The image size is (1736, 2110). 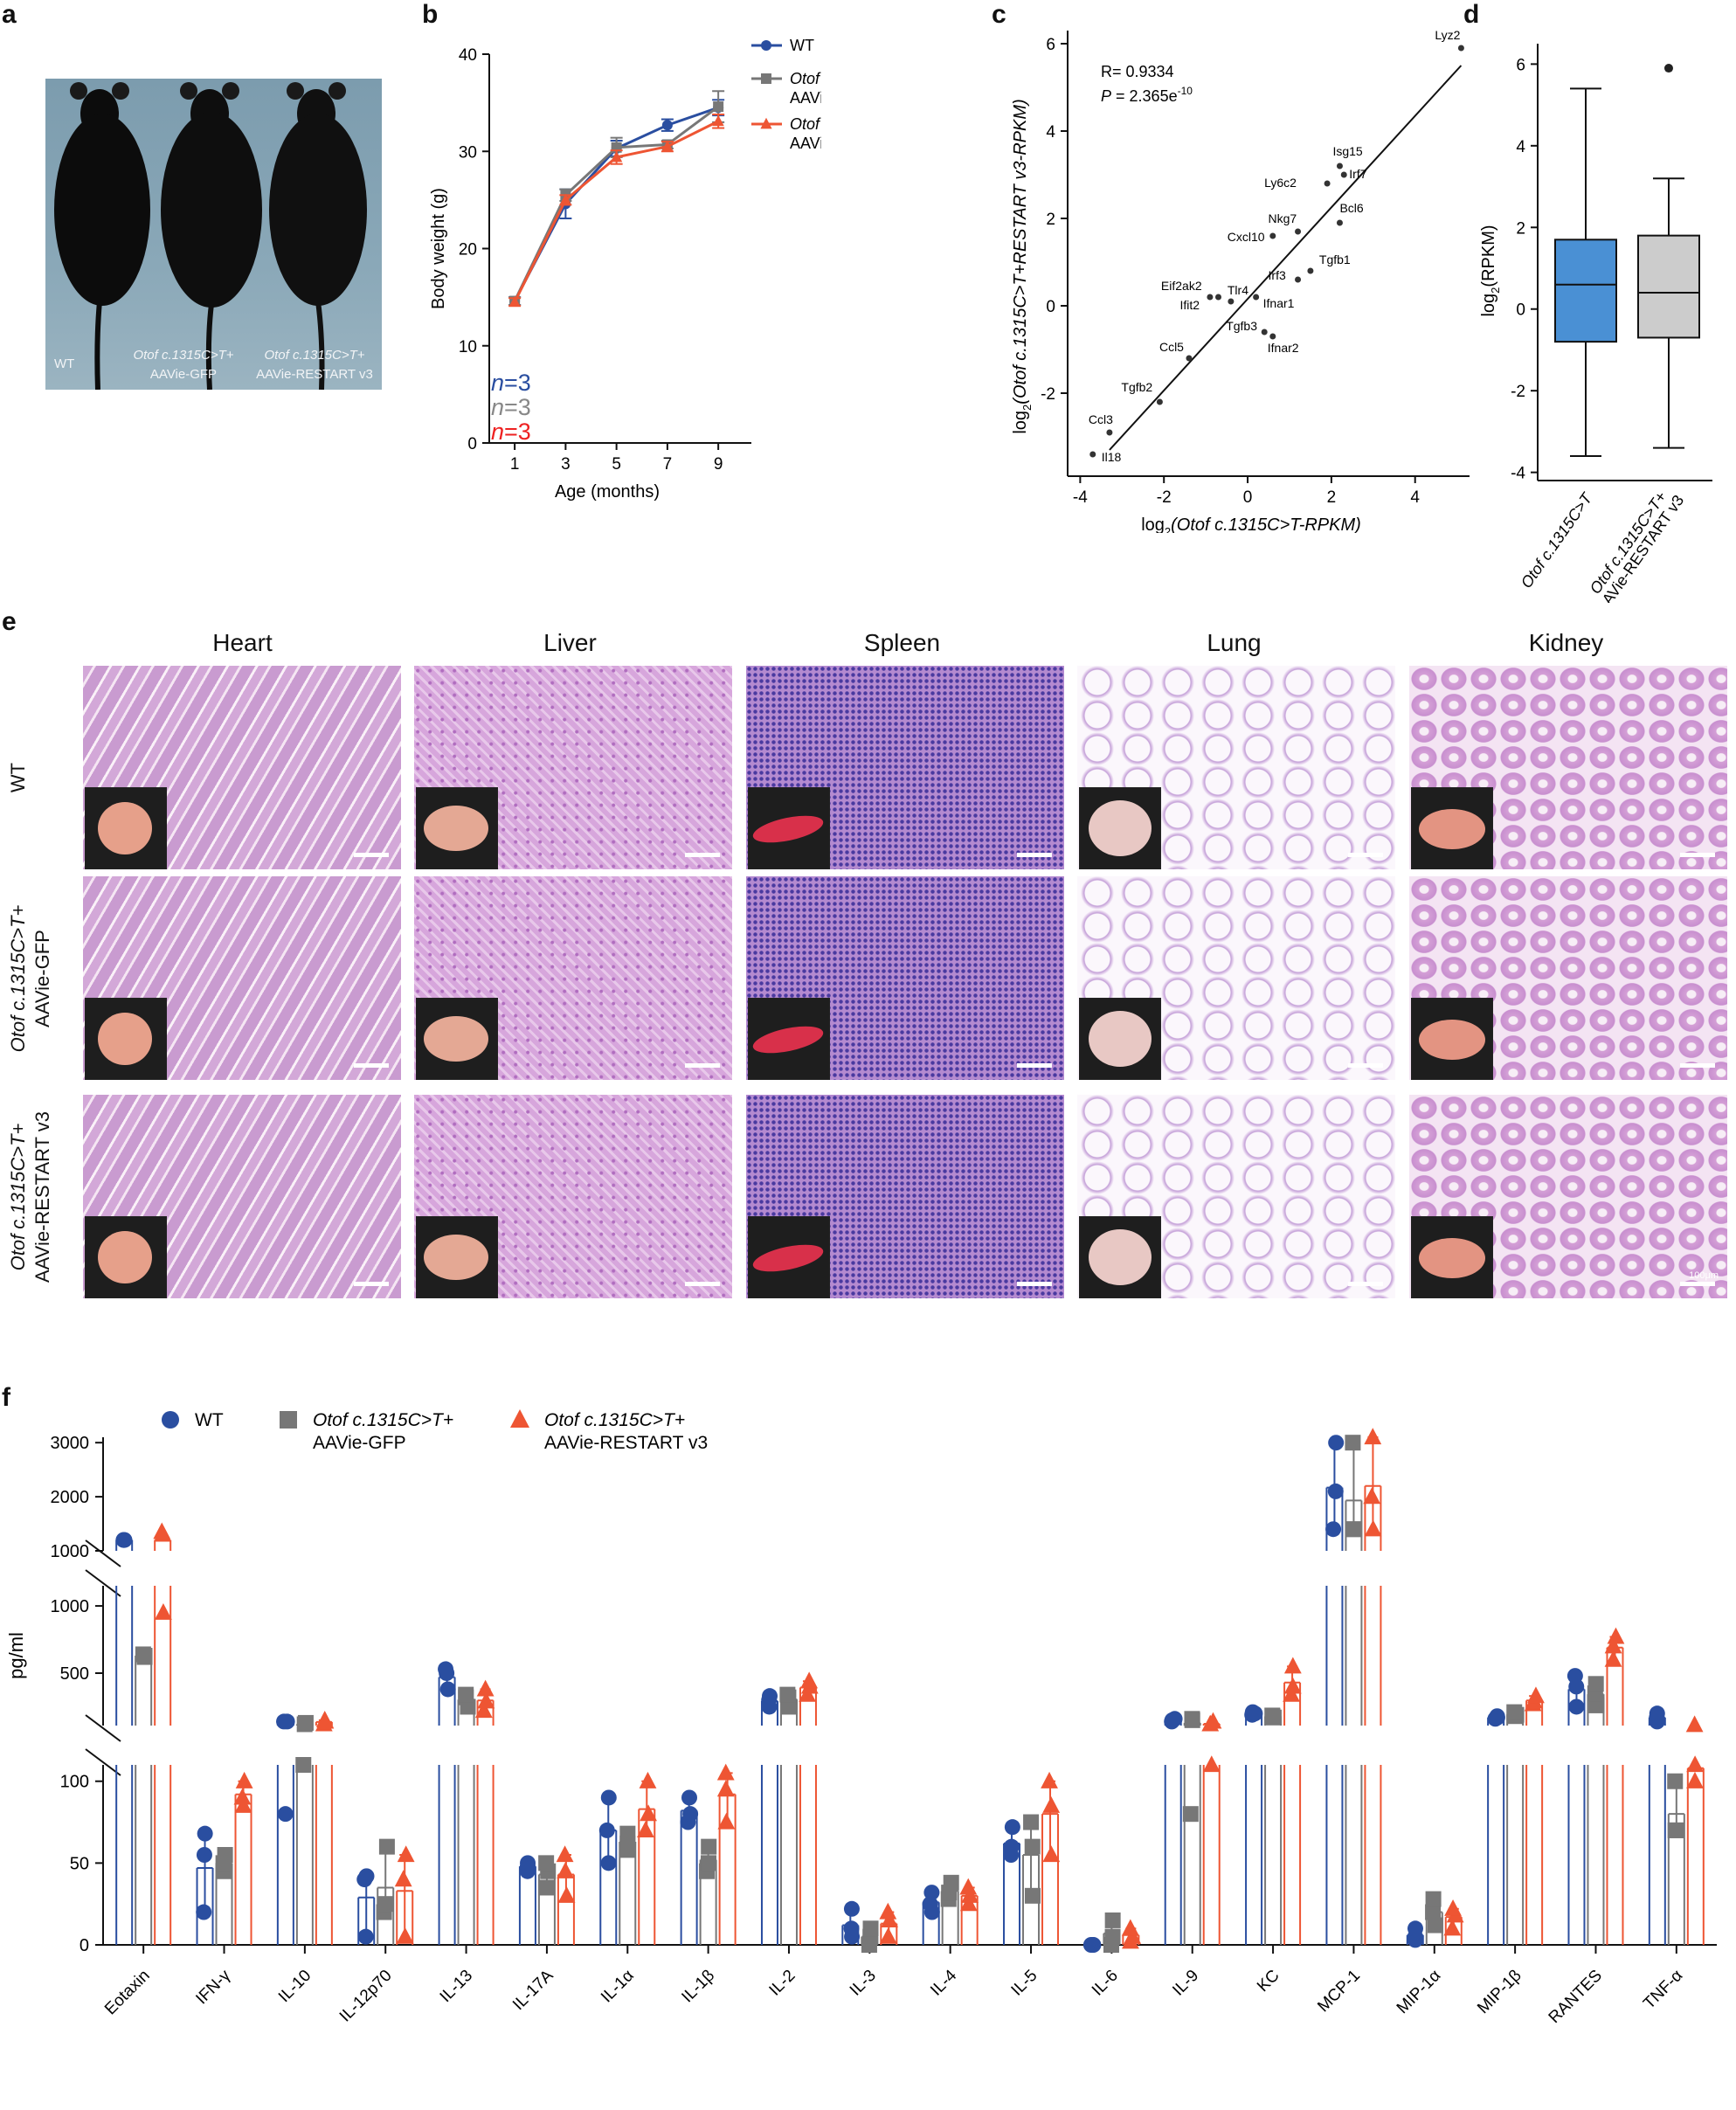 What do you see at coordinates (1021, 422) in the screenshot?
I see `c-yl-pre: log` at bounding box center [1021, 422].